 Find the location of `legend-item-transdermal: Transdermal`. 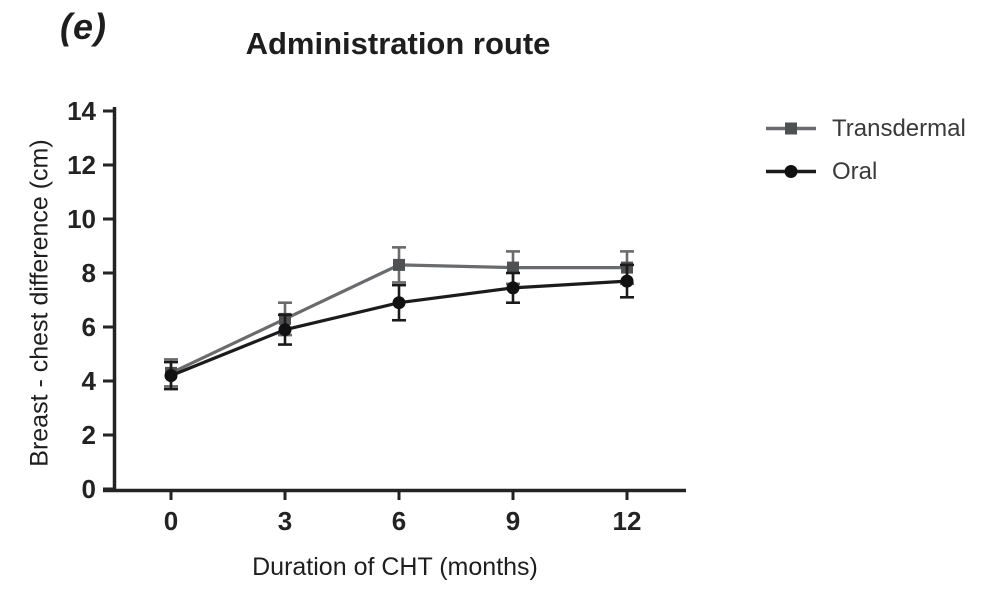

legend-item-transdermal: Transdermal is located at coordinates (866, 128).